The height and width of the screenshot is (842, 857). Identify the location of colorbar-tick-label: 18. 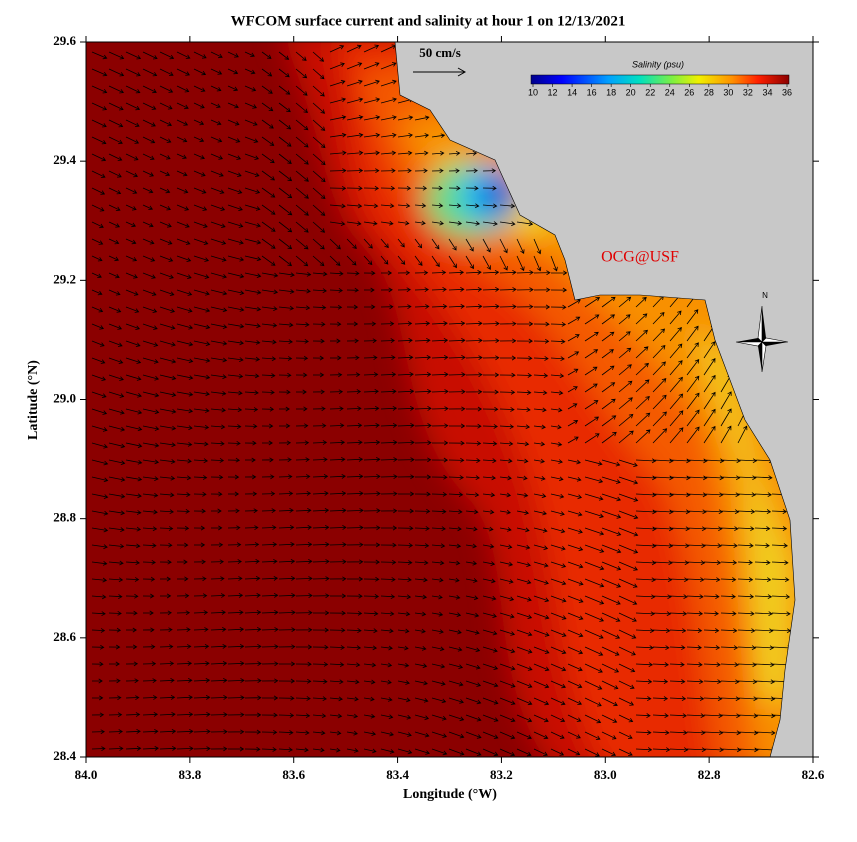
(611, 92).